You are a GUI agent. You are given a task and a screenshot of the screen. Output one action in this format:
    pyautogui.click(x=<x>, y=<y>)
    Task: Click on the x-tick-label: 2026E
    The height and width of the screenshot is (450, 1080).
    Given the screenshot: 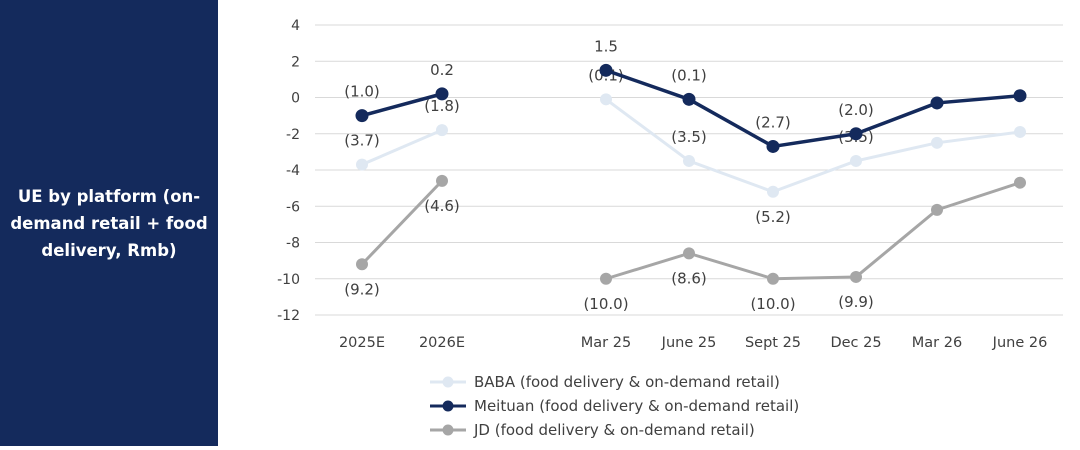 What is the action you would take?
    pyautogui.click(x=442, y=343)
    